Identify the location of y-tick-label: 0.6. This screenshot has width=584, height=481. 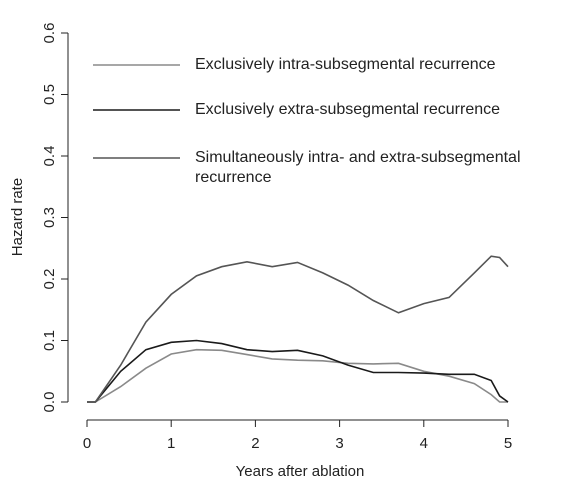
(49, 33).